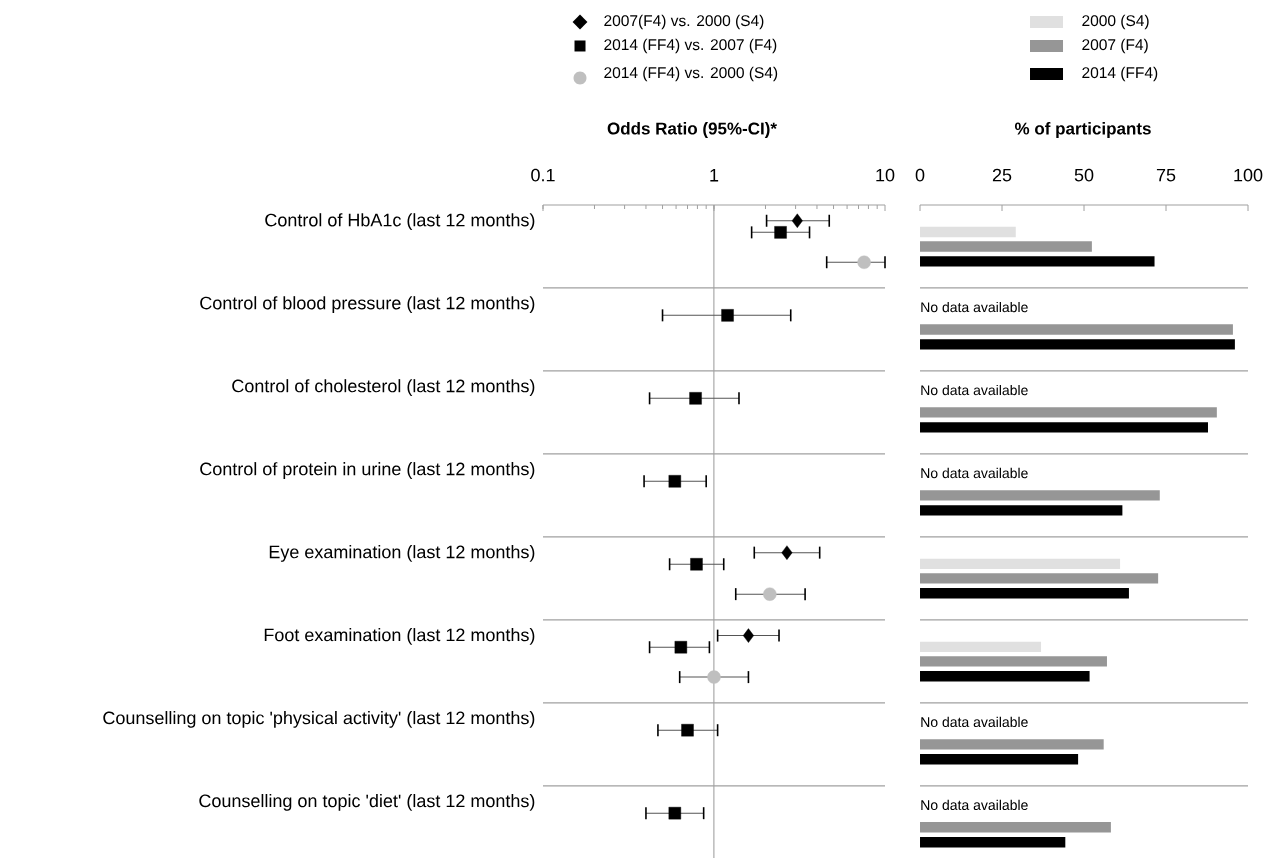  I want to click on x-tick-label: 0.1, so click(543, 175).